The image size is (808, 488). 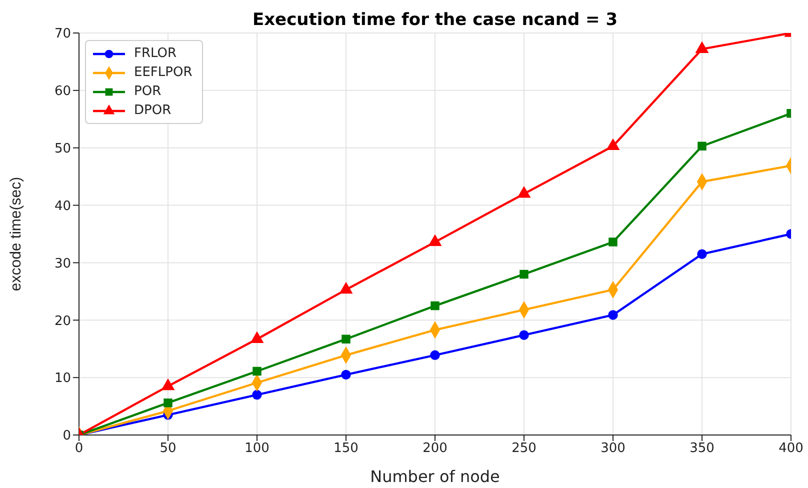 I want to click on legend-label: FRLOR, so click(x=155, y=53).